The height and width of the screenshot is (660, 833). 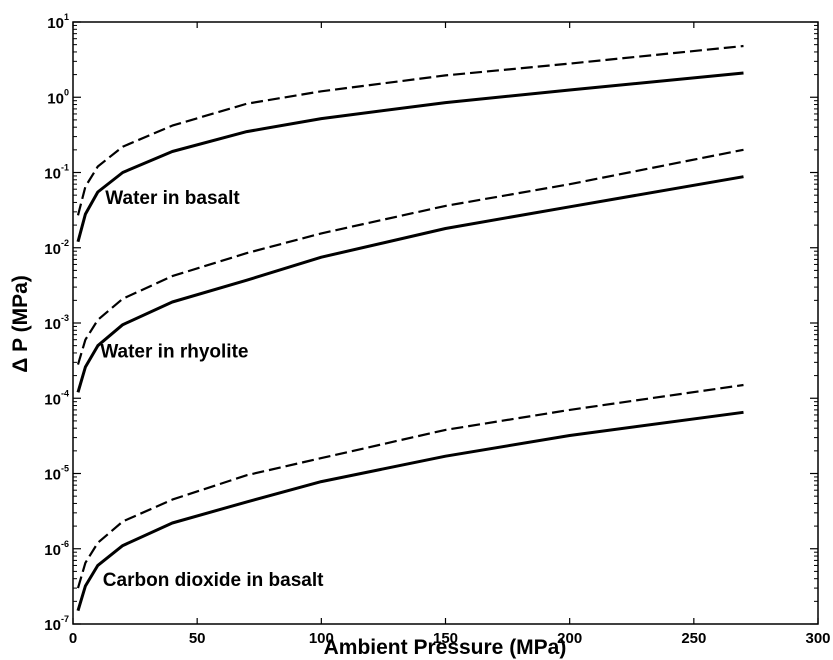 What do you see at coordinates (20, 324) in the screenshot?
I see `y-axis-title: Δ P (MPa)` at bounding box center [20, 324].